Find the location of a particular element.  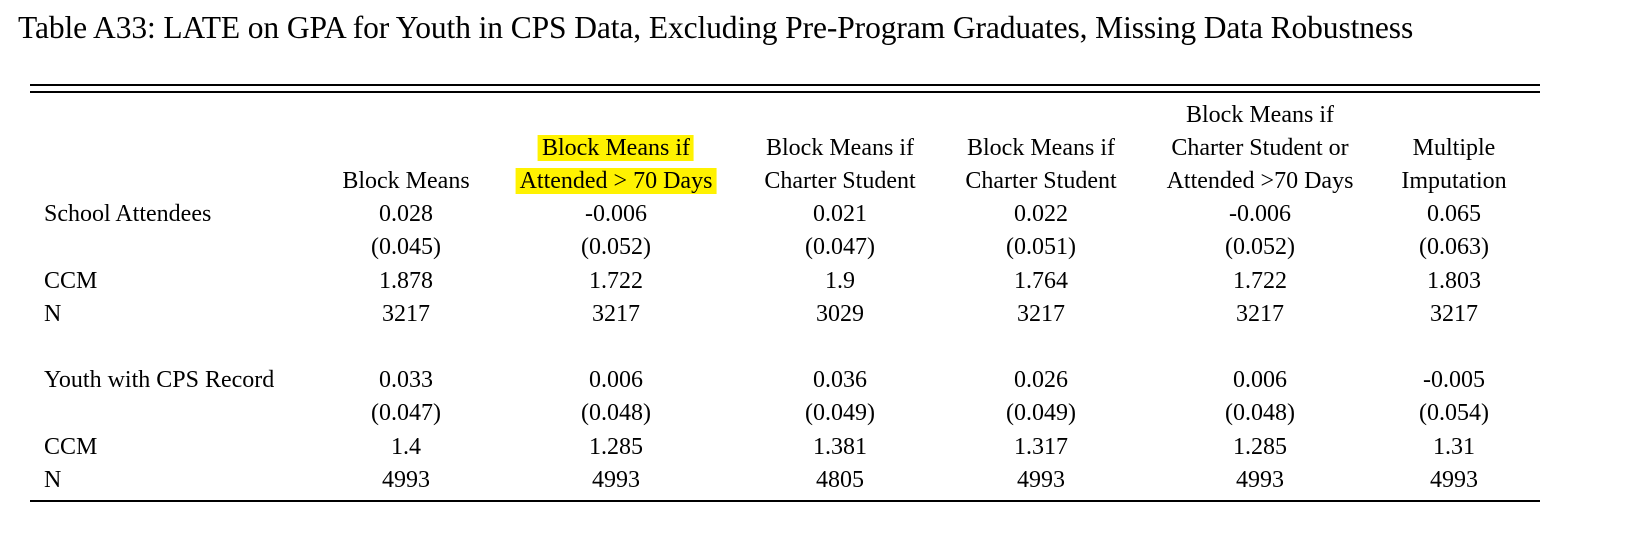

table-cell: -0.005 is located at coordinates (1454, 380).